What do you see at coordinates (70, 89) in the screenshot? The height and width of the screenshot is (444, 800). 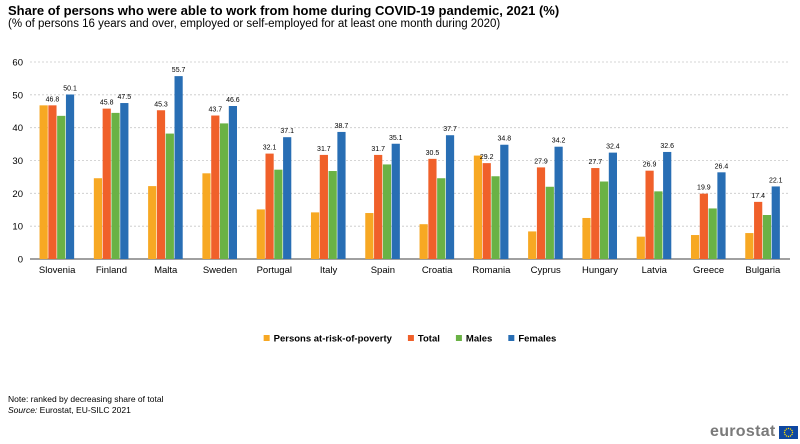 I see `data-label: 50.1` at bounding box center [70, 89].